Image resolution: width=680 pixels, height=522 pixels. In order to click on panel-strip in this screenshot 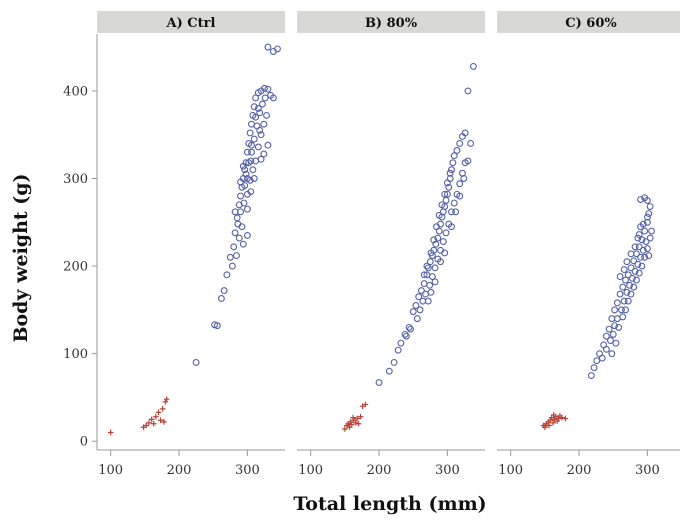, I will do `click(588, 22)`.